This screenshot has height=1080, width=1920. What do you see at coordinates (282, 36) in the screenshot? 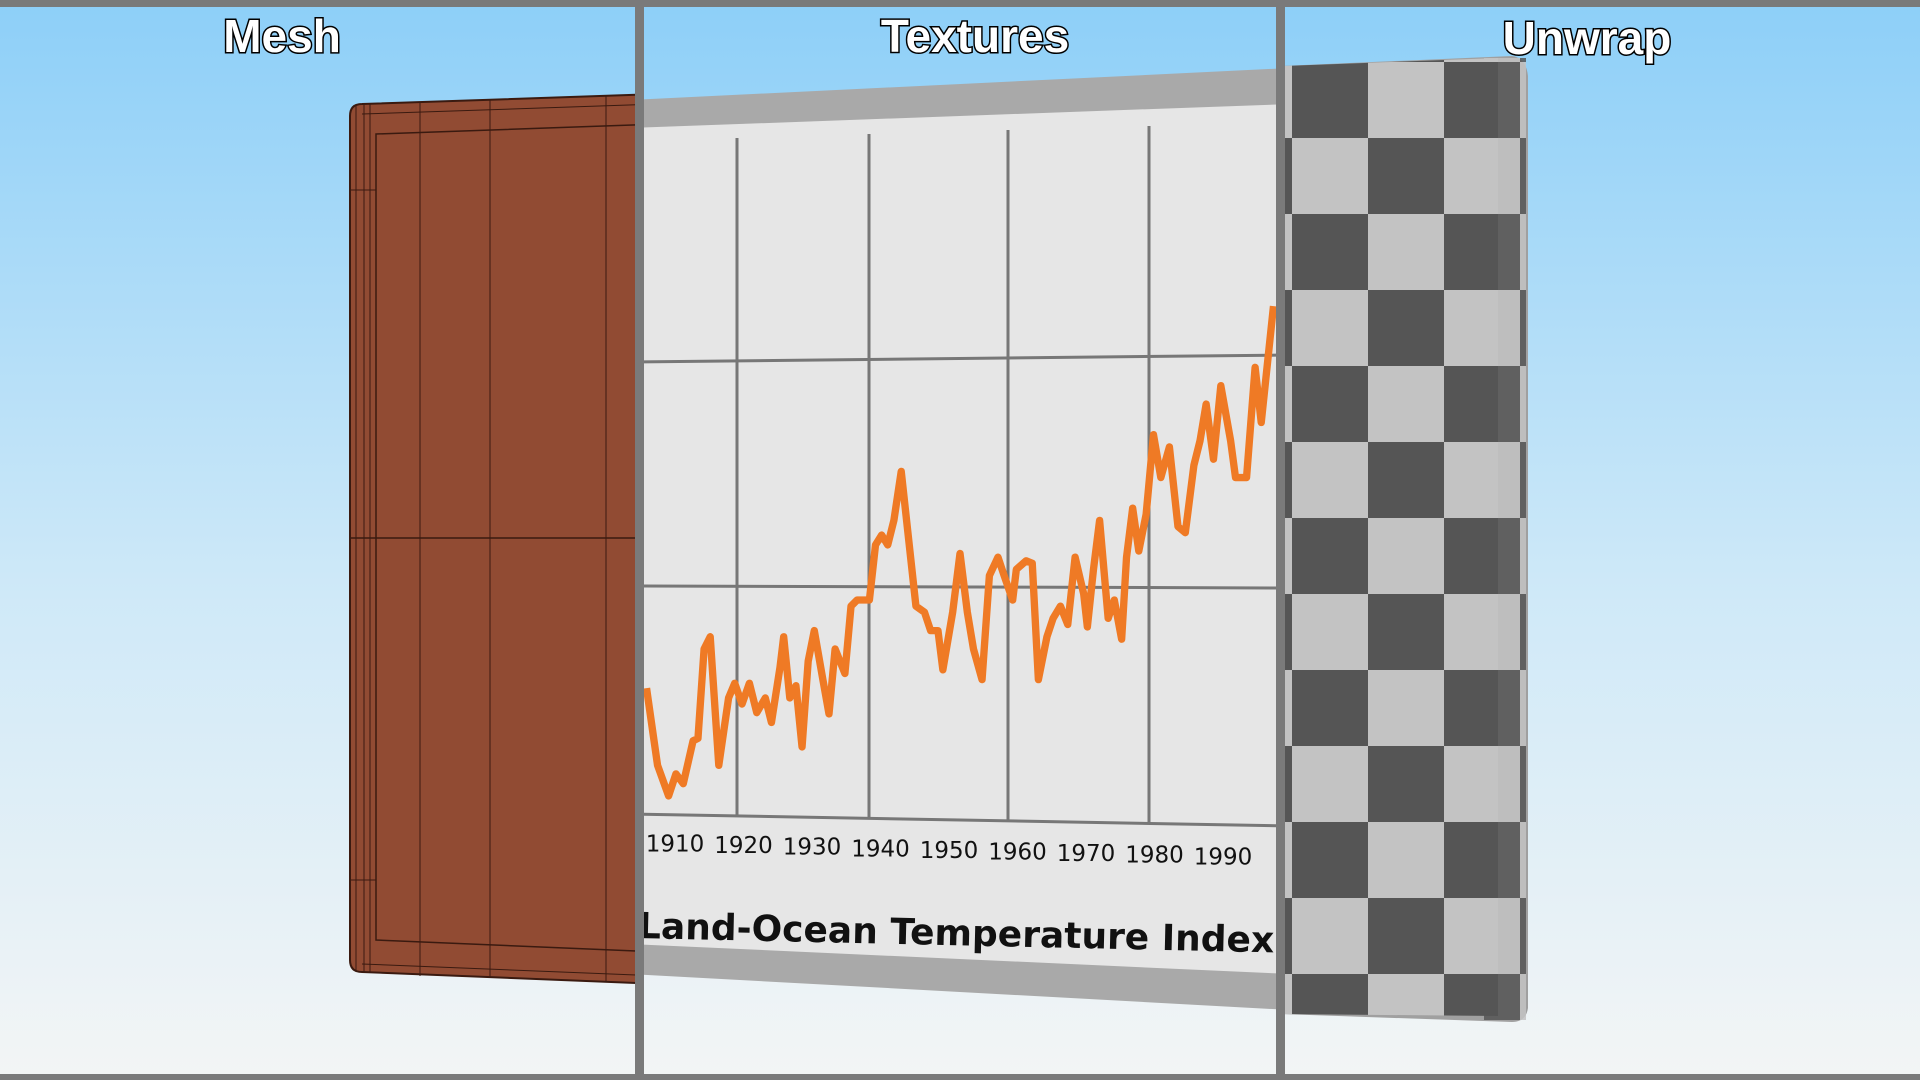
I see `panel-label: Mesh` at bounding box center [282, 36].